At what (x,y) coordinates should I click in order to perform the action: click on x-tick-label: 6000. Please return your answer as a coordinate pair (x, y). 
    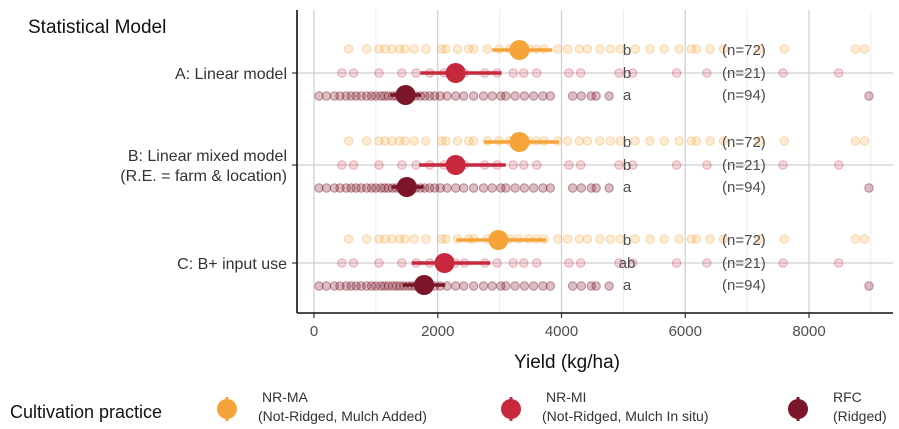
    Looking at the image, I should click on (685, 331).